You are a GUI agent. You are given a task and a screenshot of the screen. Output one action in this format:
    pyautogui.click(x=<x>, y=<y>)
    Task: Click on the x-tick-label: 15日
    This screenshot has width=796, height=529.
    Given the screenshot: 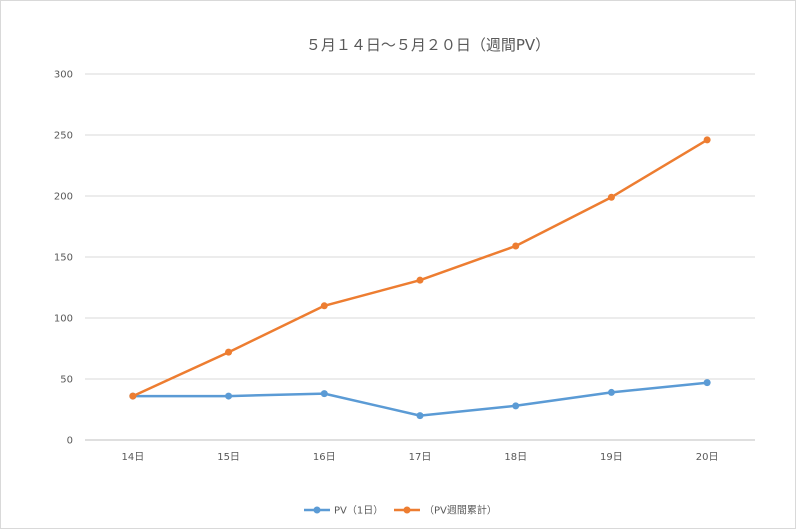 What is the action you would take?
    pyautogui.click(x=228, y=457)
    